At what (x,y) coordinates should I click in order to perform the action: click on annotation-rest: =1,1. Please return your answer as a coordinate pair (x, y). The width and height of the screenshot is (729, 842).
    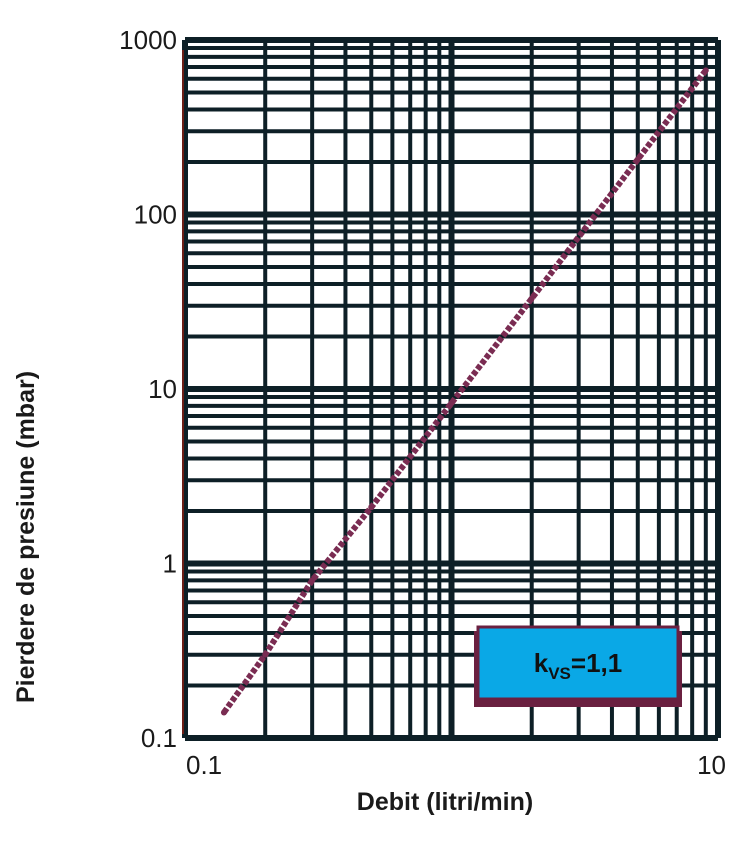
    Looking at the image, I should click on (596, 663).